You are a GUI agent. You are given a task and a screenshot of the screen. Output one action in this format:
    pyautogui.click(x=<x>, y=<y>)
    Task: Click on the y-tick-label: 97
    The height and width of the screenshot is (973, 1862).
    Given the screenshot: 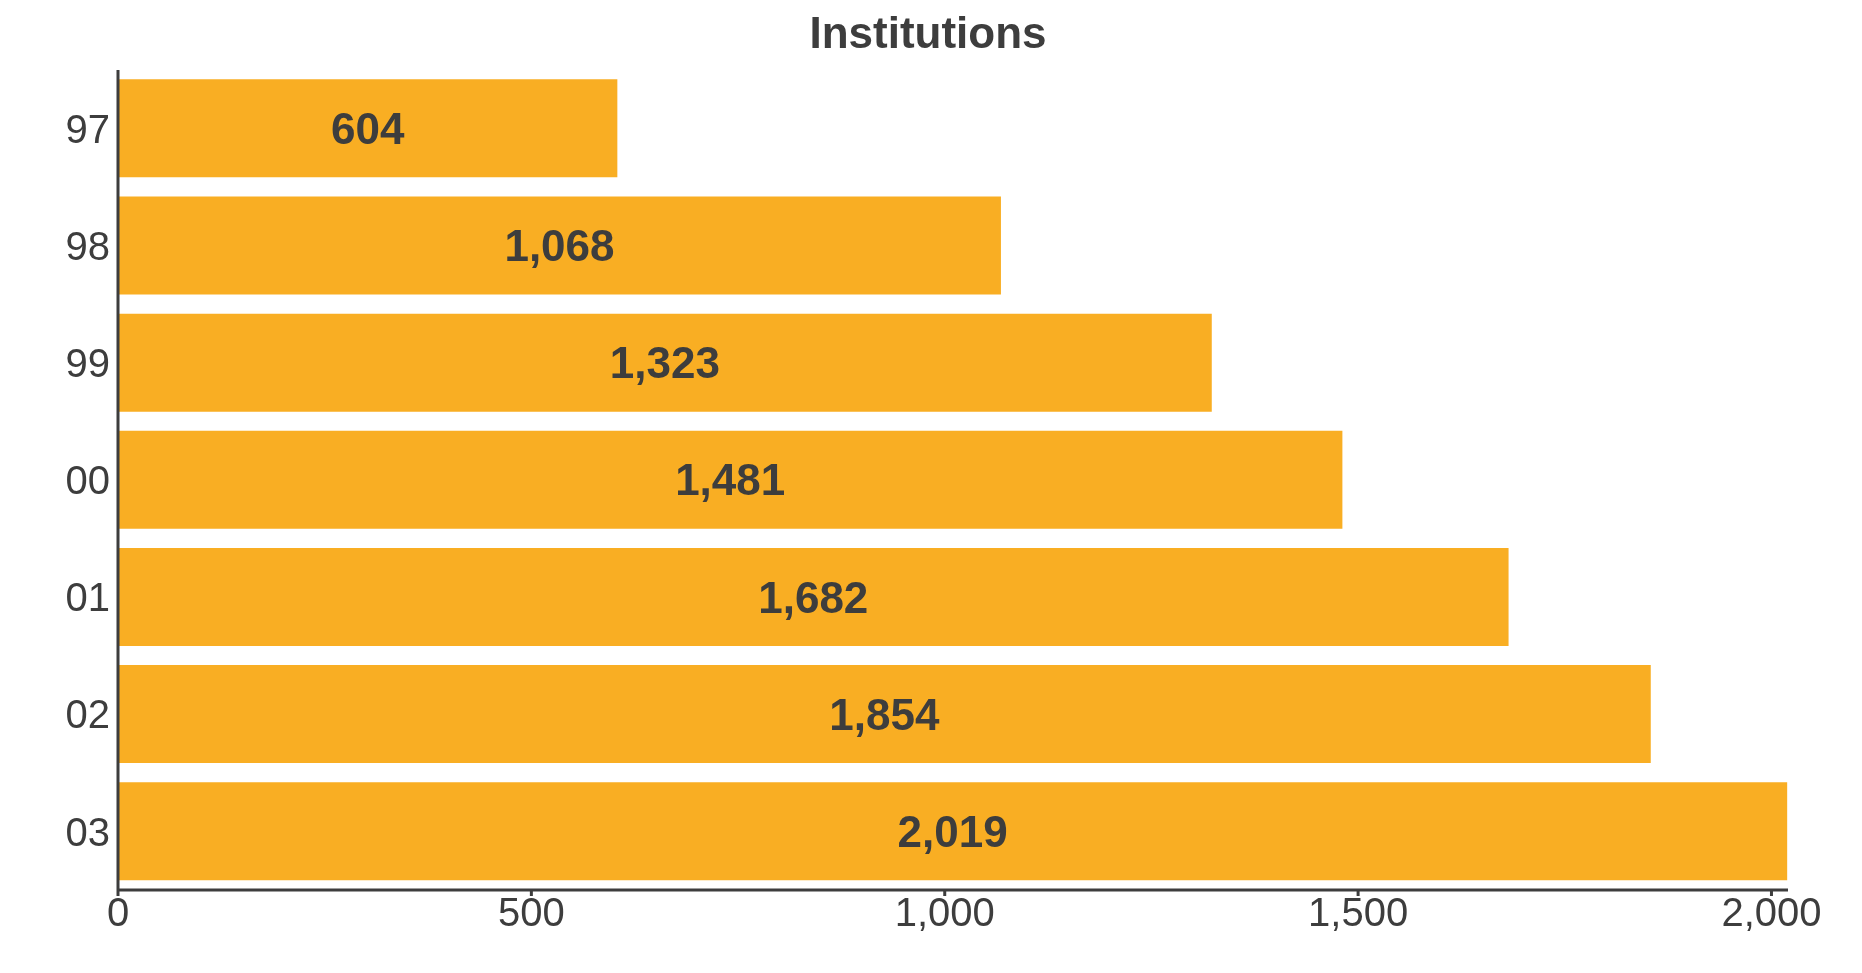 What is the action you would take?
    pyautogui.click(x=87, y=128)
    